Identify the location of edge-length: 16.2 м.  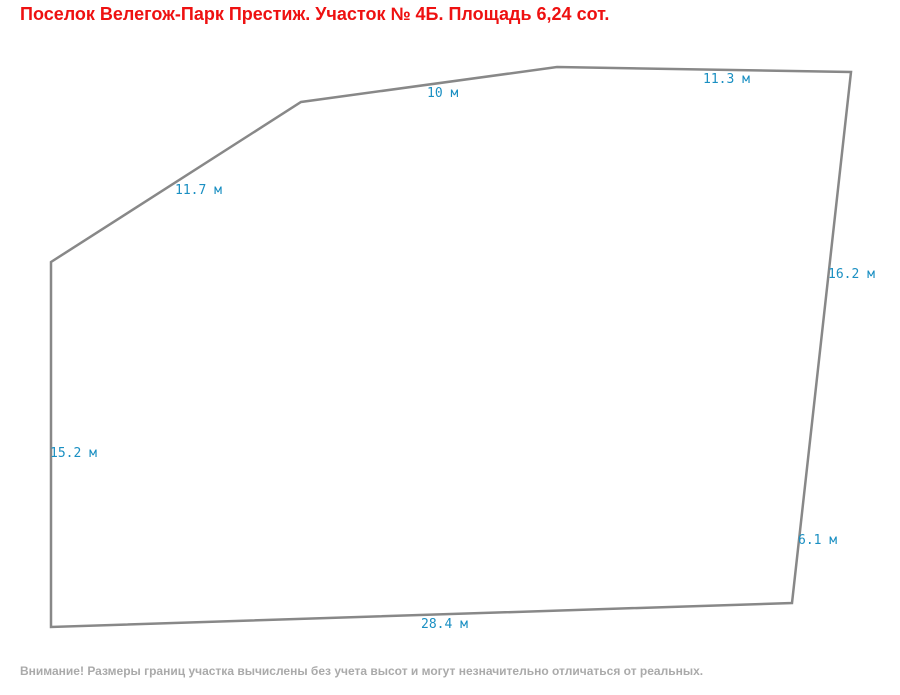
(851, 274).